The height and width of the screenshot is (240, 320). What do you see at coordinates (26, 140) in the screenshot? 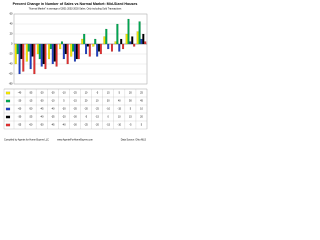
I see `footer-left: Compiled by Agents for Home Buyers LLC` at bounding box center [26, 140].